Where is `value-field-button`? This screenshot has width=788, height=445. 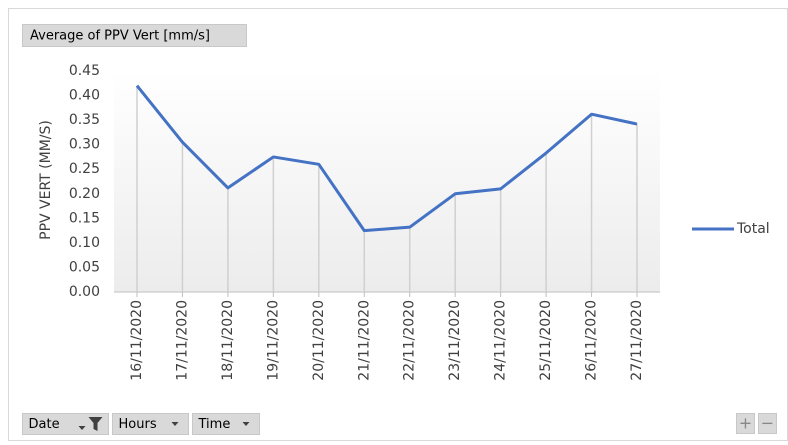 value-field-button is located at coordinates (134, 35).